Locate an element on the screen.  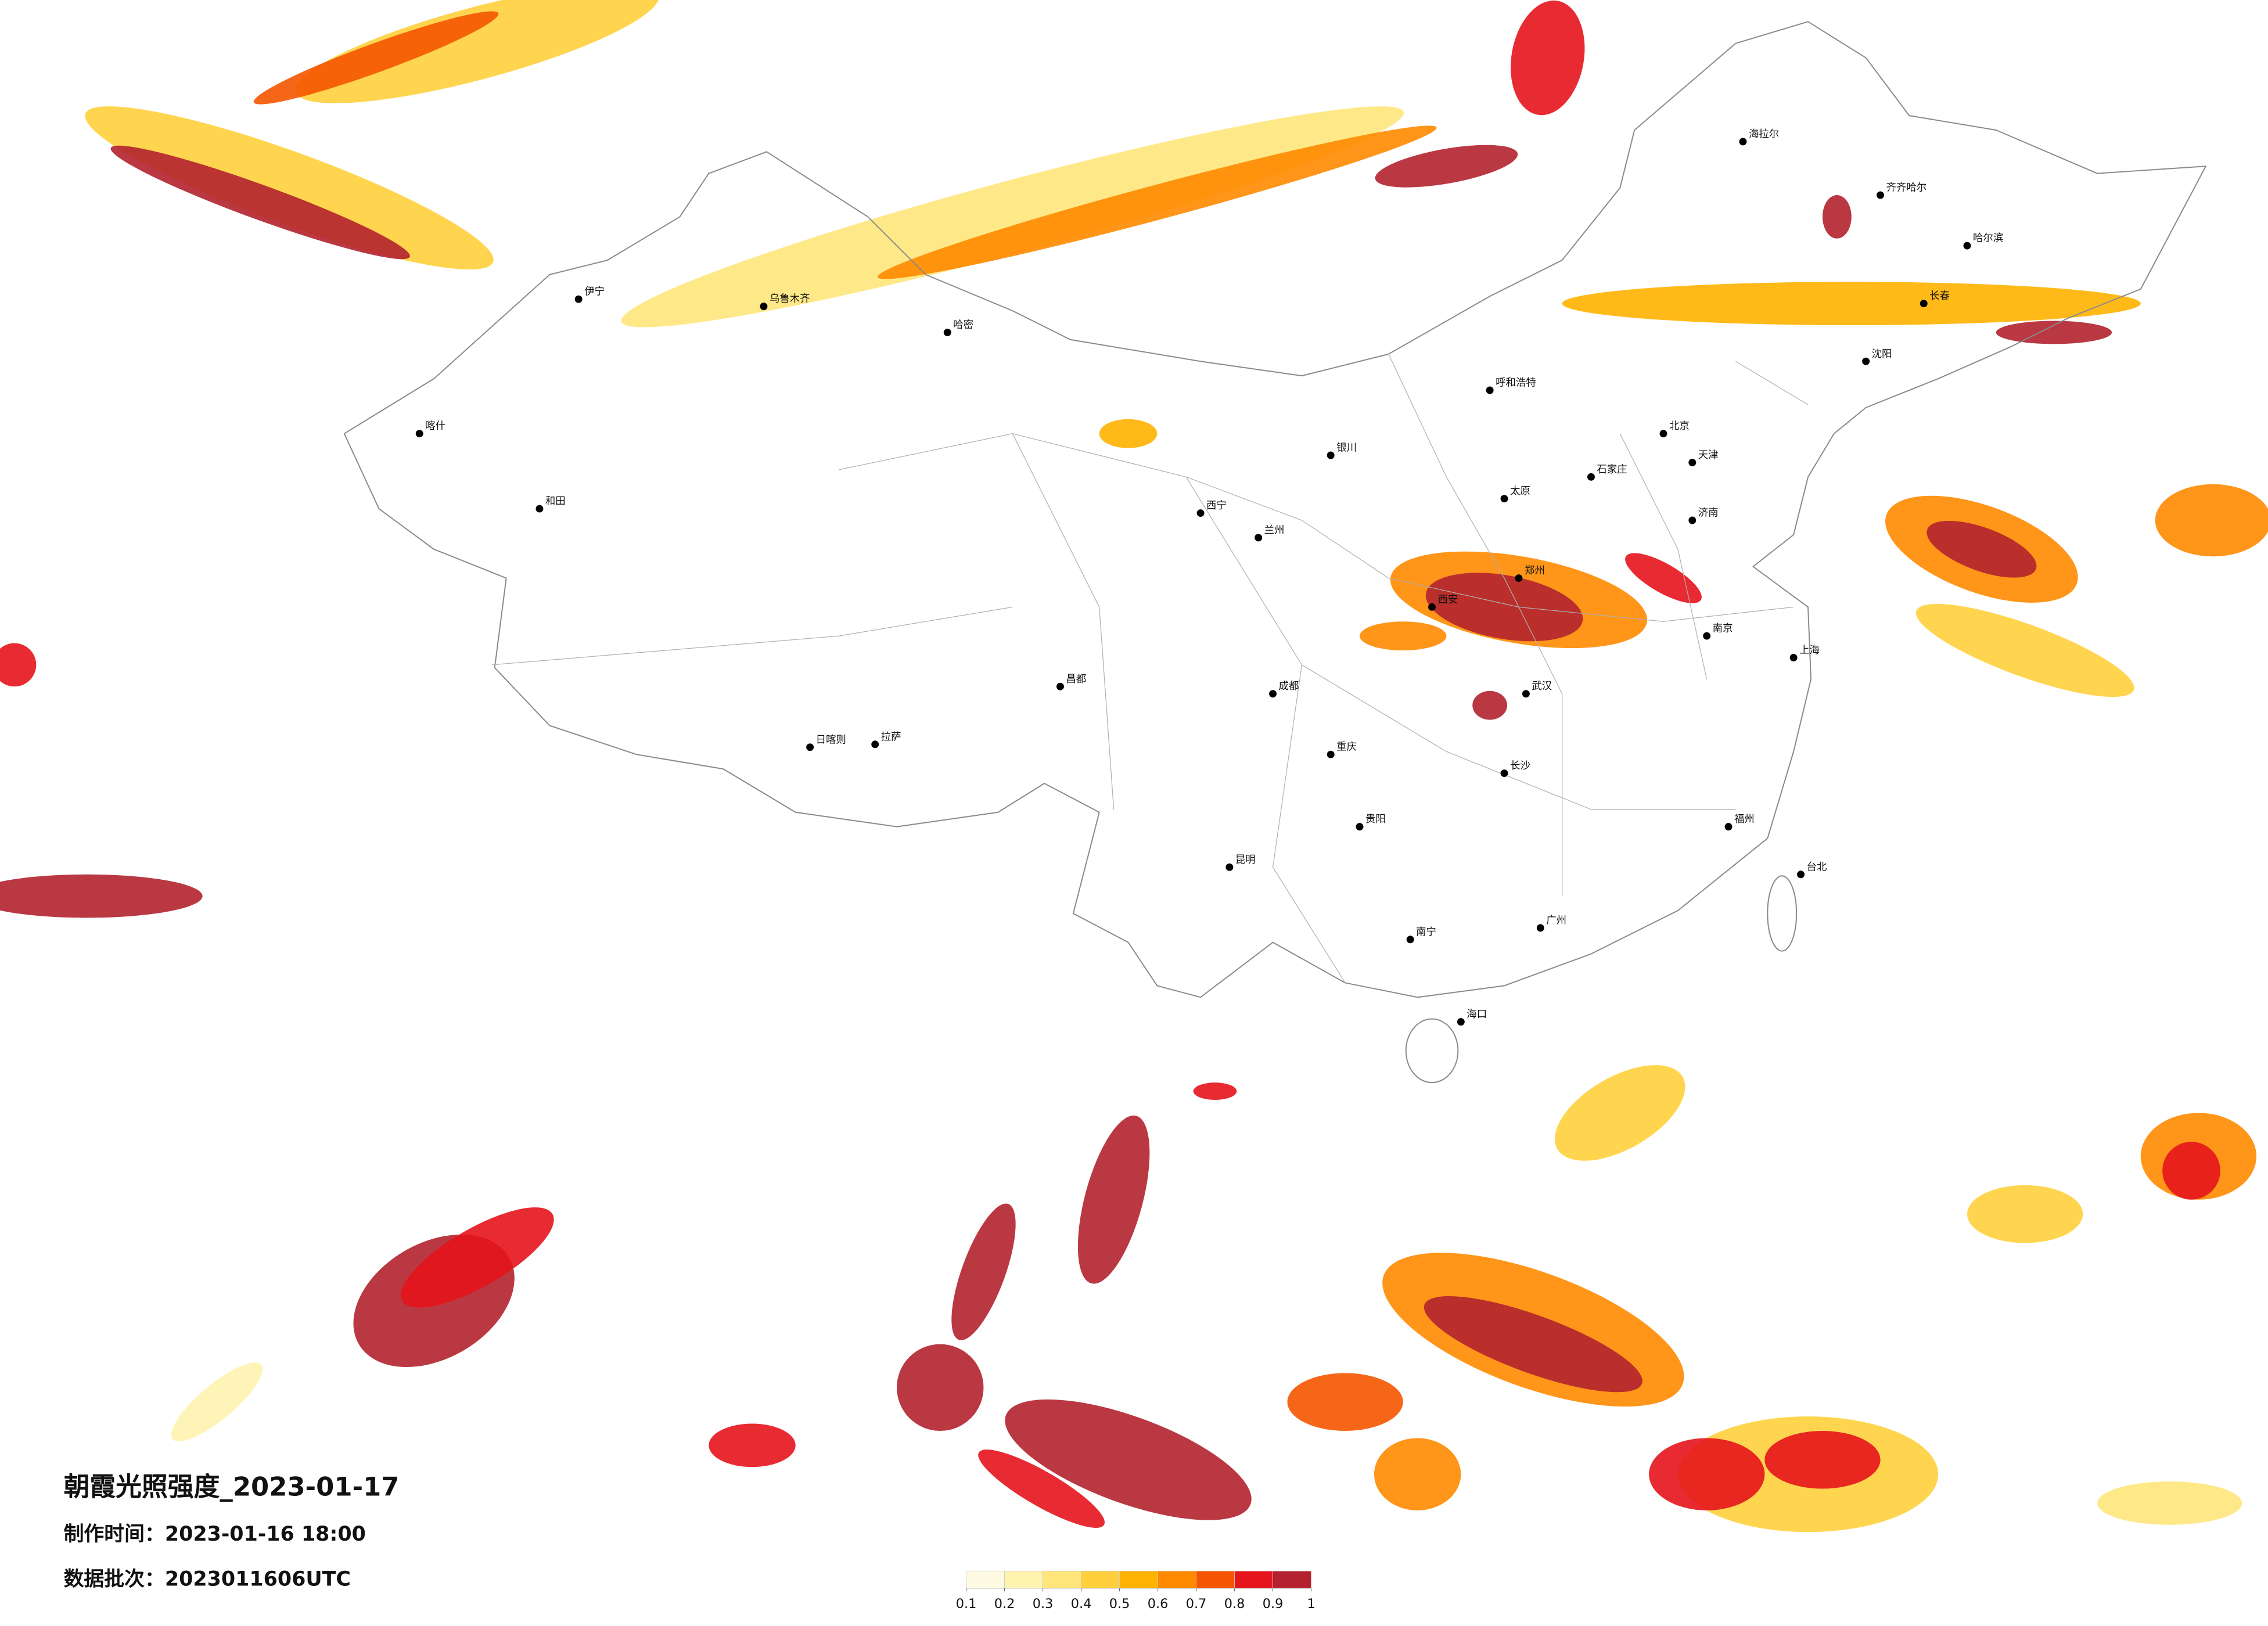
data-batch: 数据批次：2023011606UTC is located at coordinates (207, 1579).